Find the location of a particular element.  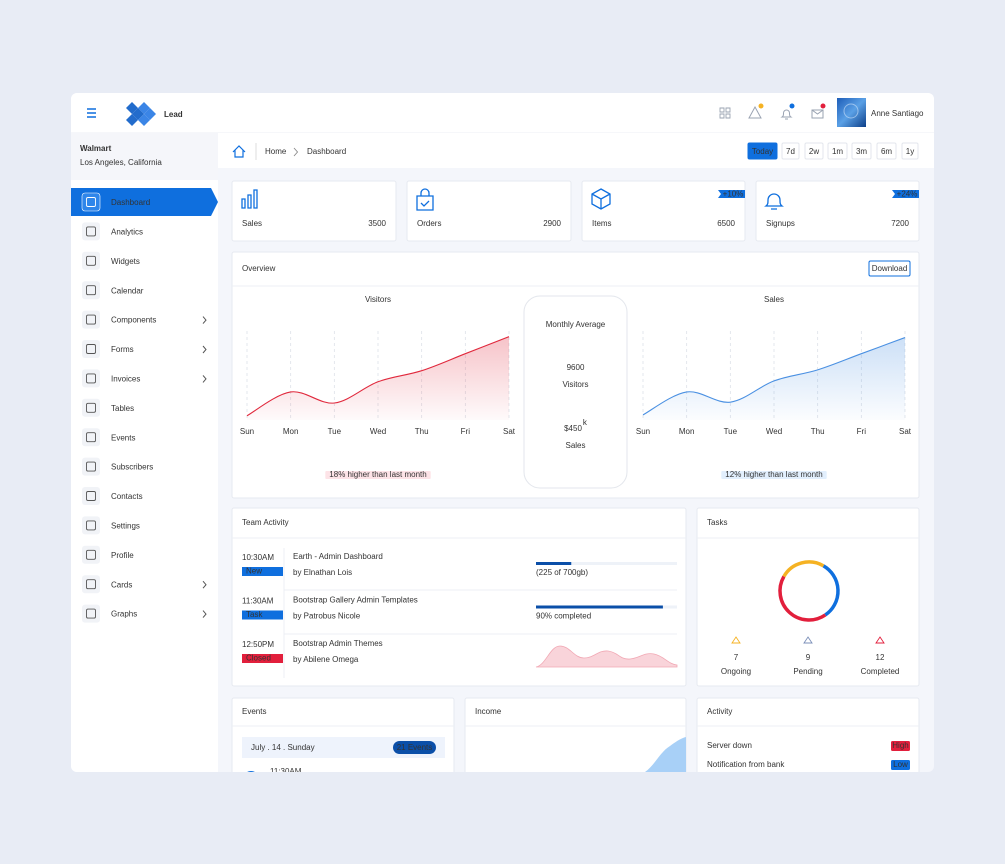

sparkline is located at coordinates (606, 656).